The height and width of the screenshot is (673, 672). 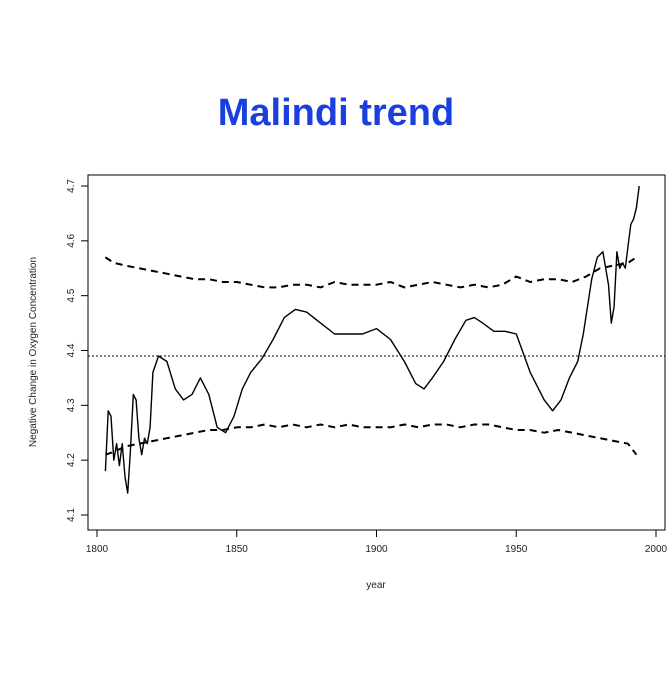 What do you see at coordinates (336, 113) in the screenshot?
I see `chart-title: Malindi trend` at bounding box center [336, 113].